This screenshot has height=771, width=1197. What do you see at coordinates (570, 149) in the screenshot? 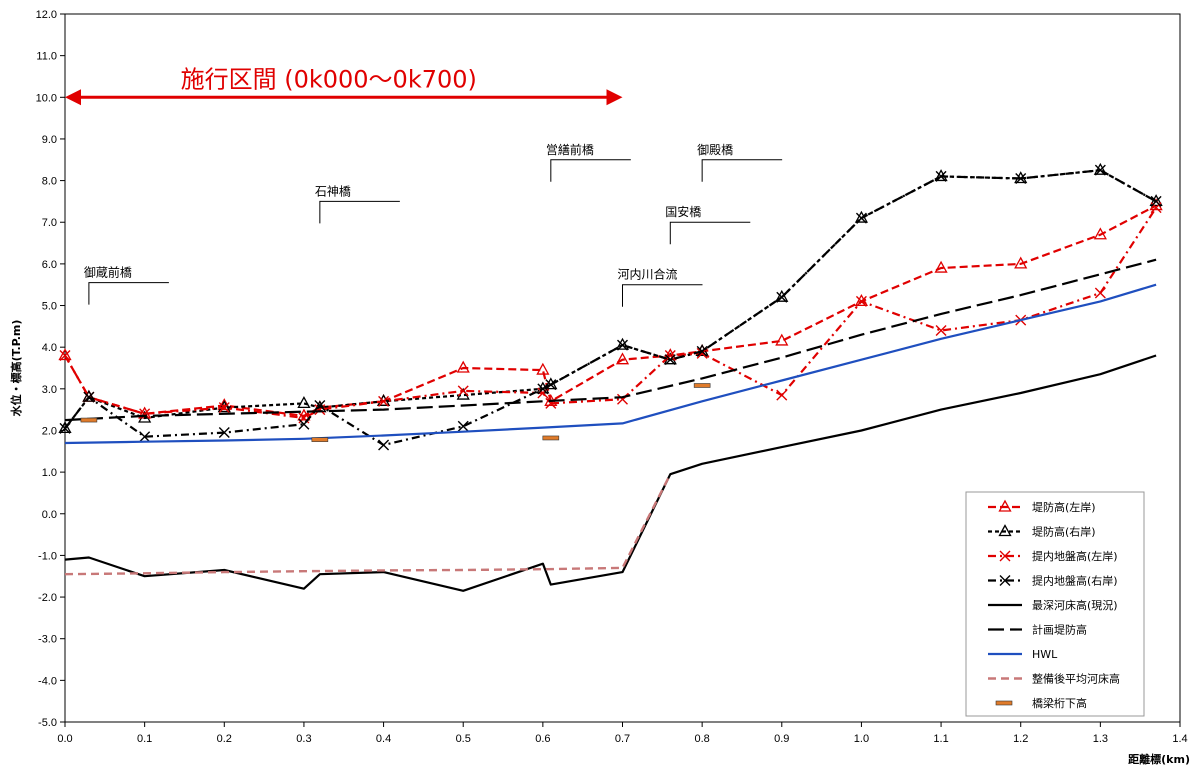
I see `bridge-label: 営繕前橋` at bounding box center [570, 149].